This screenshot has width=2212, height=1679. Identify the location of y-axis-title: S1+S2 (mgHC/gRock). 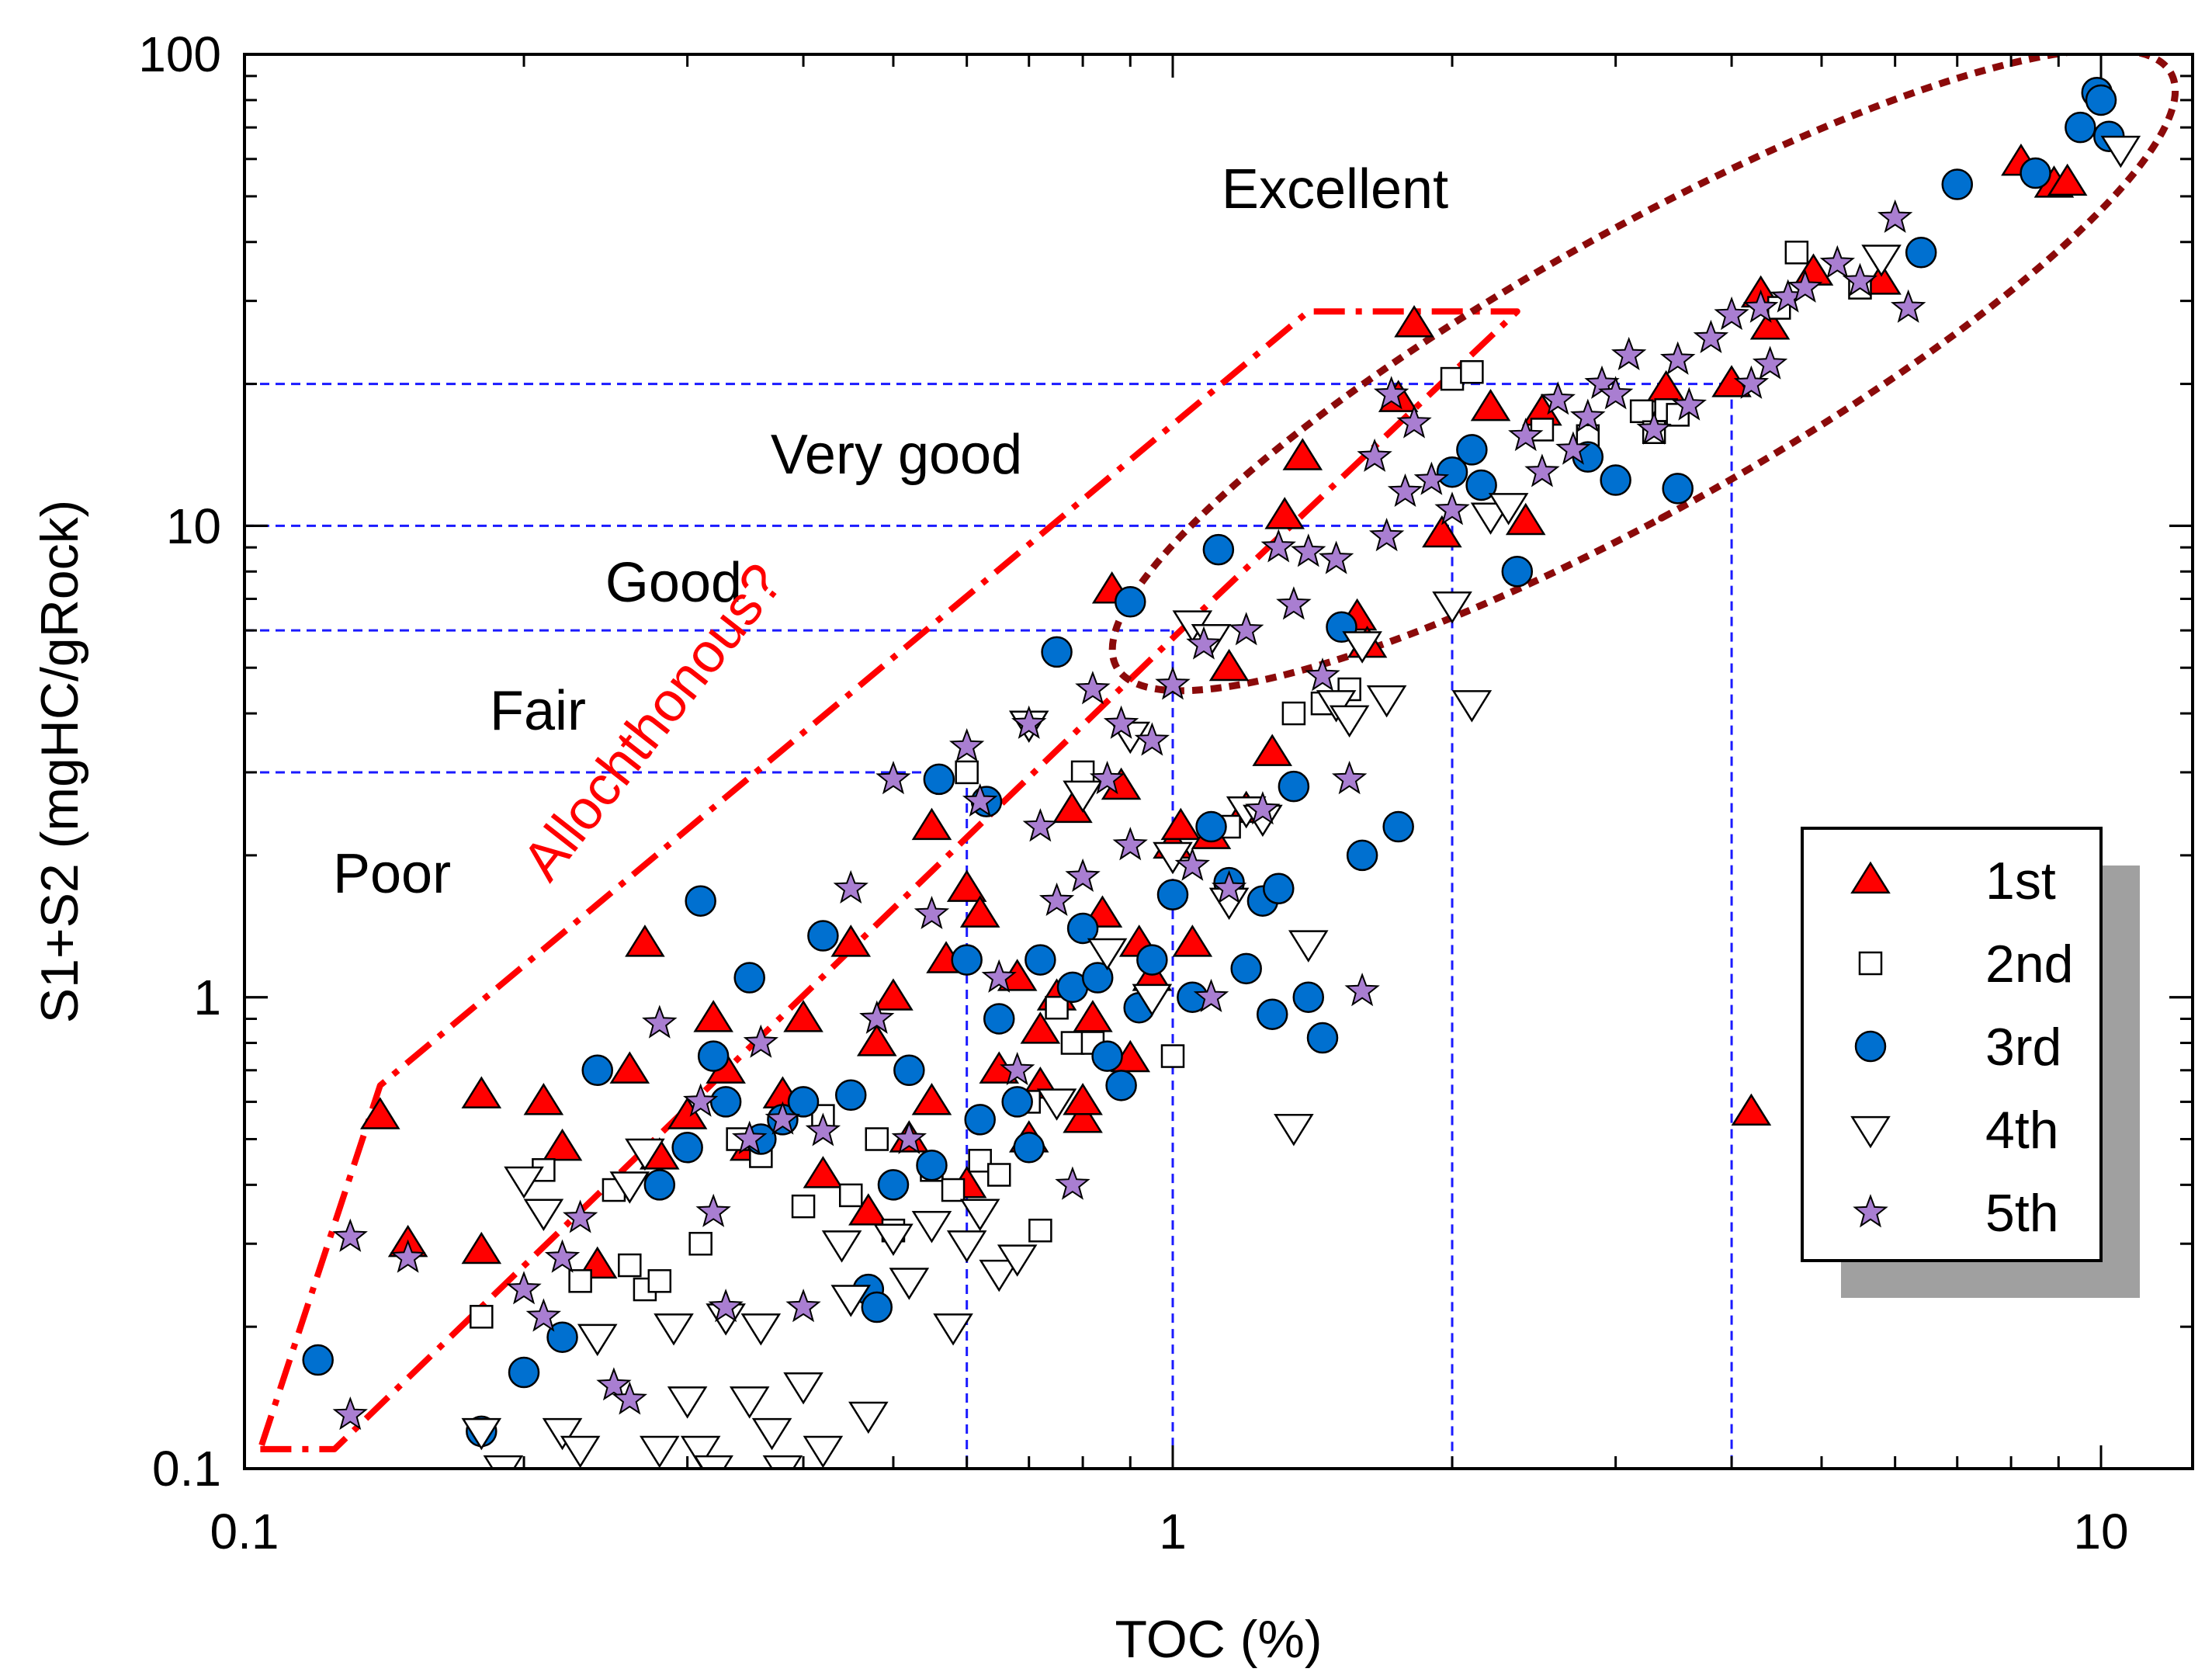
(60, 762).